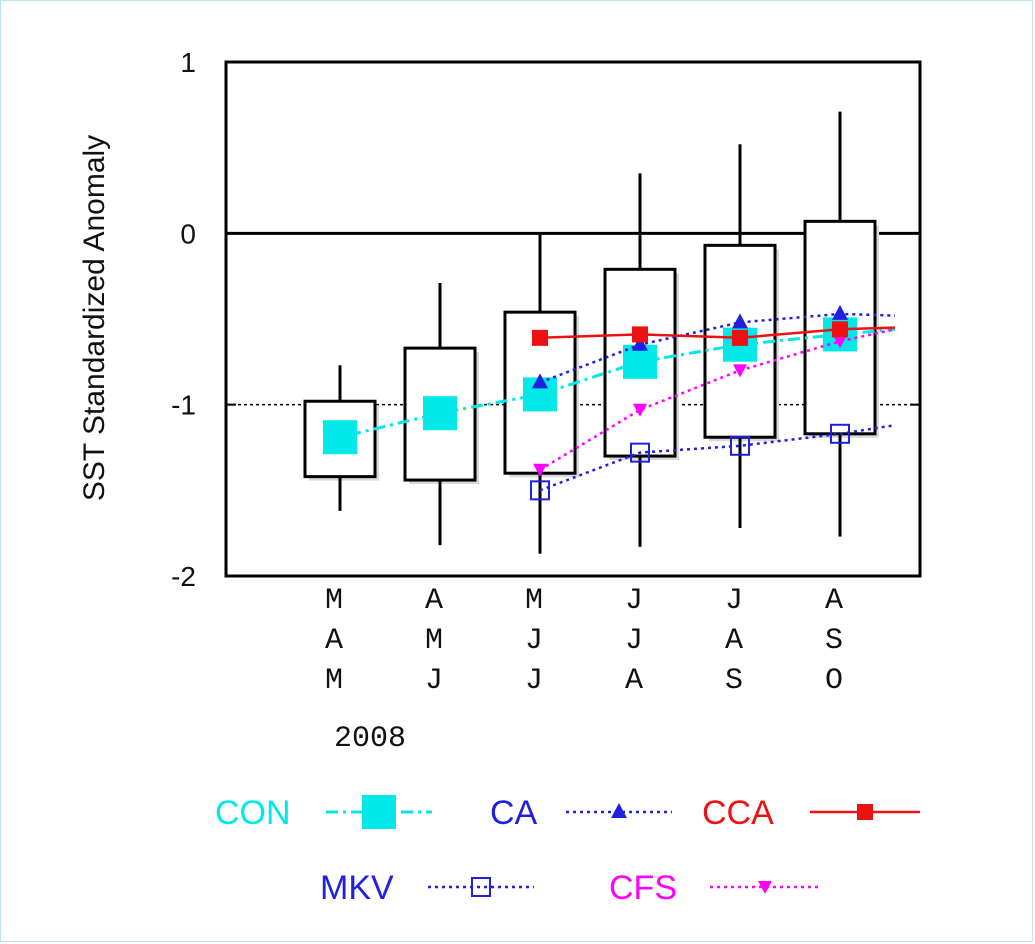 This screenshot has width=1035, height=944. What do you see at coordinates (643, 888) in the screenshot?
I see `legend-label: CFS` at bounding box center [643, 888].